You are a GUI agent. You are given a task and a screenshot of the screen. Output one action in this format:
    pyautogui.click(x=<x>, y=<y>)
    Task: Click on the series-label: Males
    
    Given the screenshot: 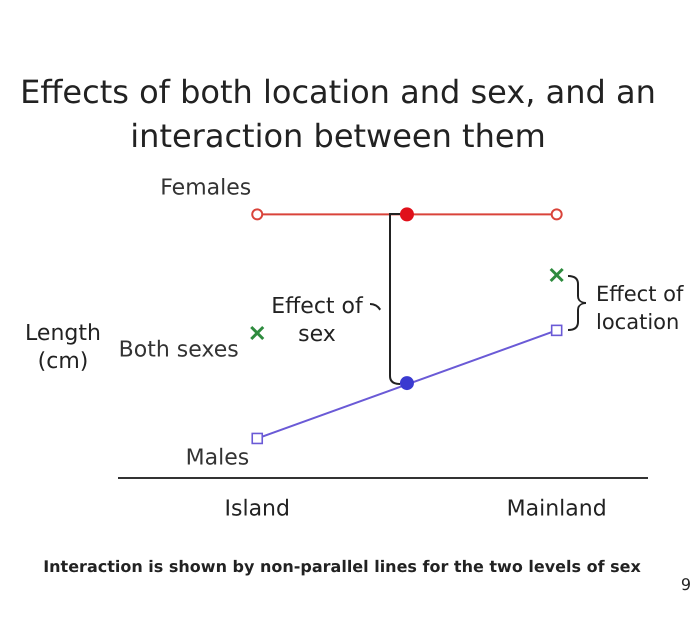 What is the action you would take?
    pyautogui.click(x=218, y=457)
    